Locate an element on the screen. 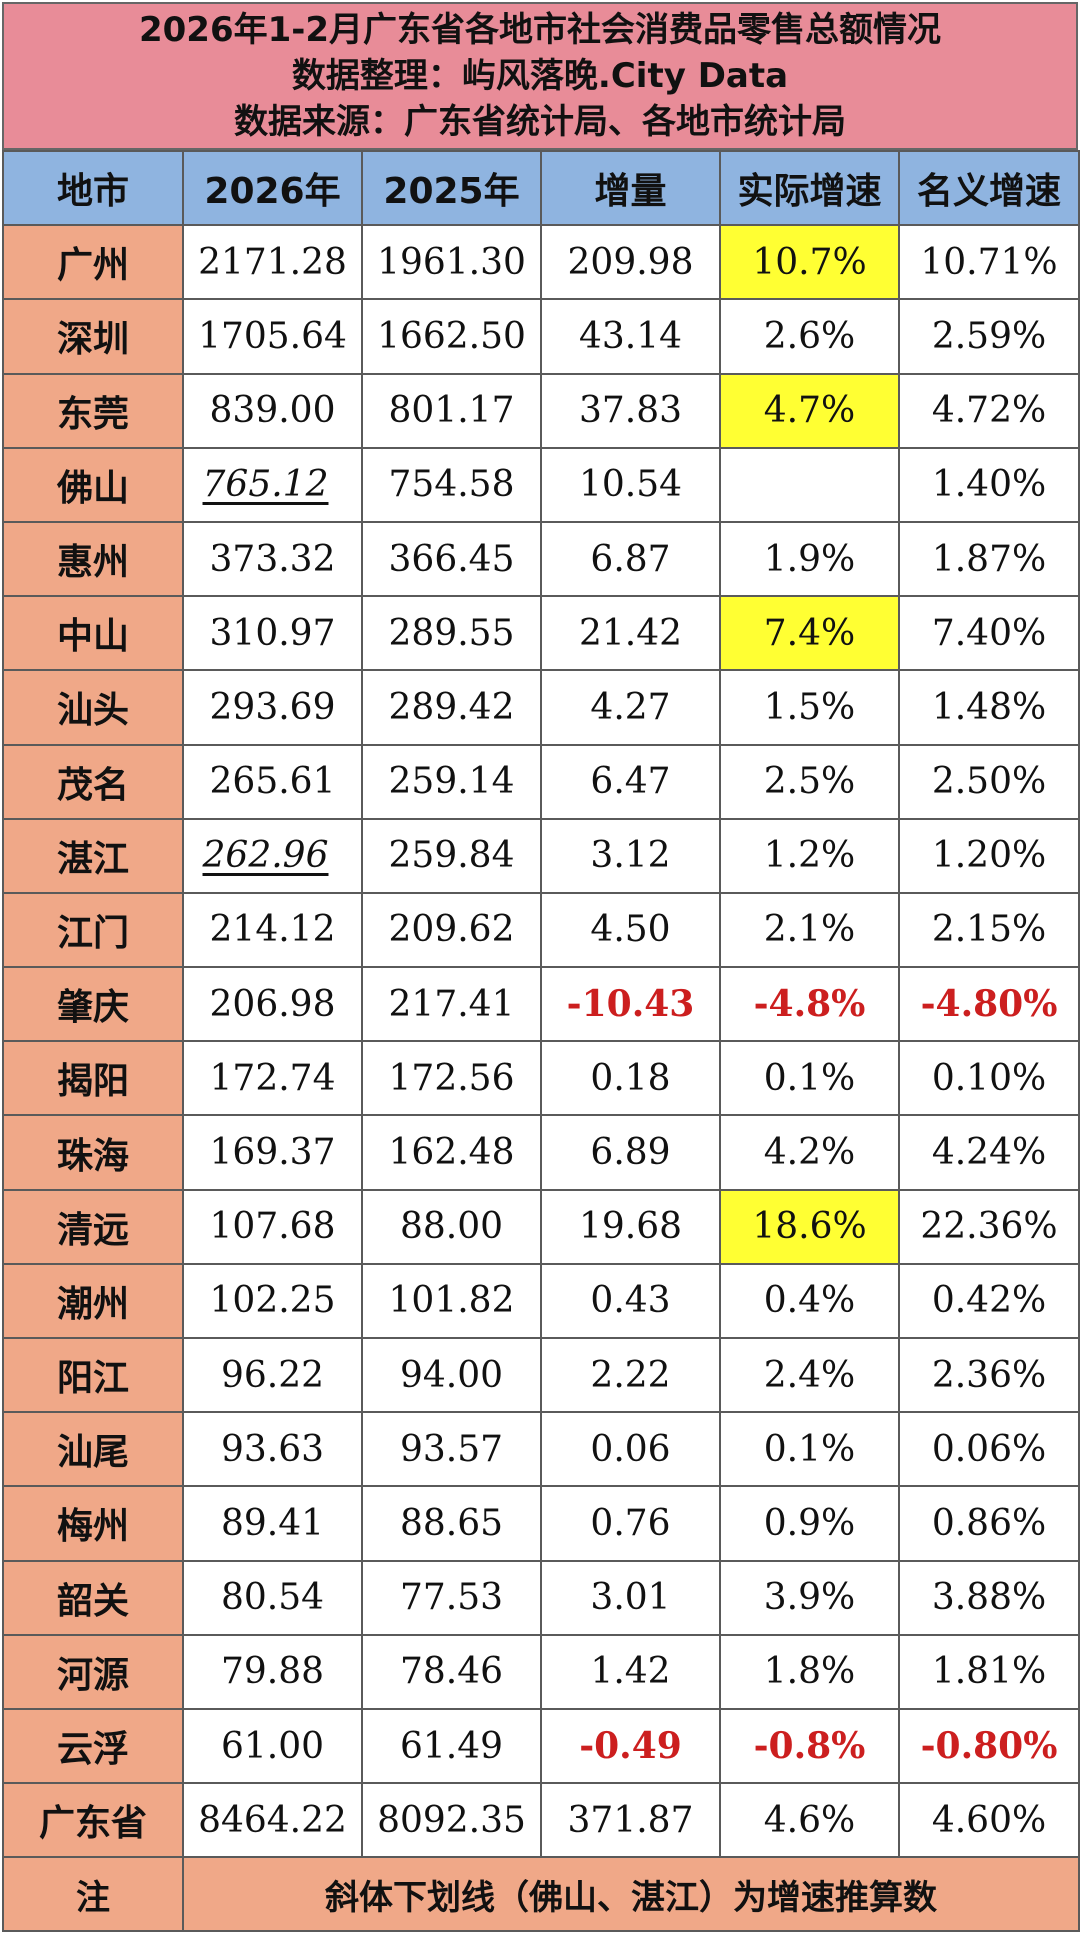  nominal-growth-cell: 7.40% is located at coordinates (989, 633).